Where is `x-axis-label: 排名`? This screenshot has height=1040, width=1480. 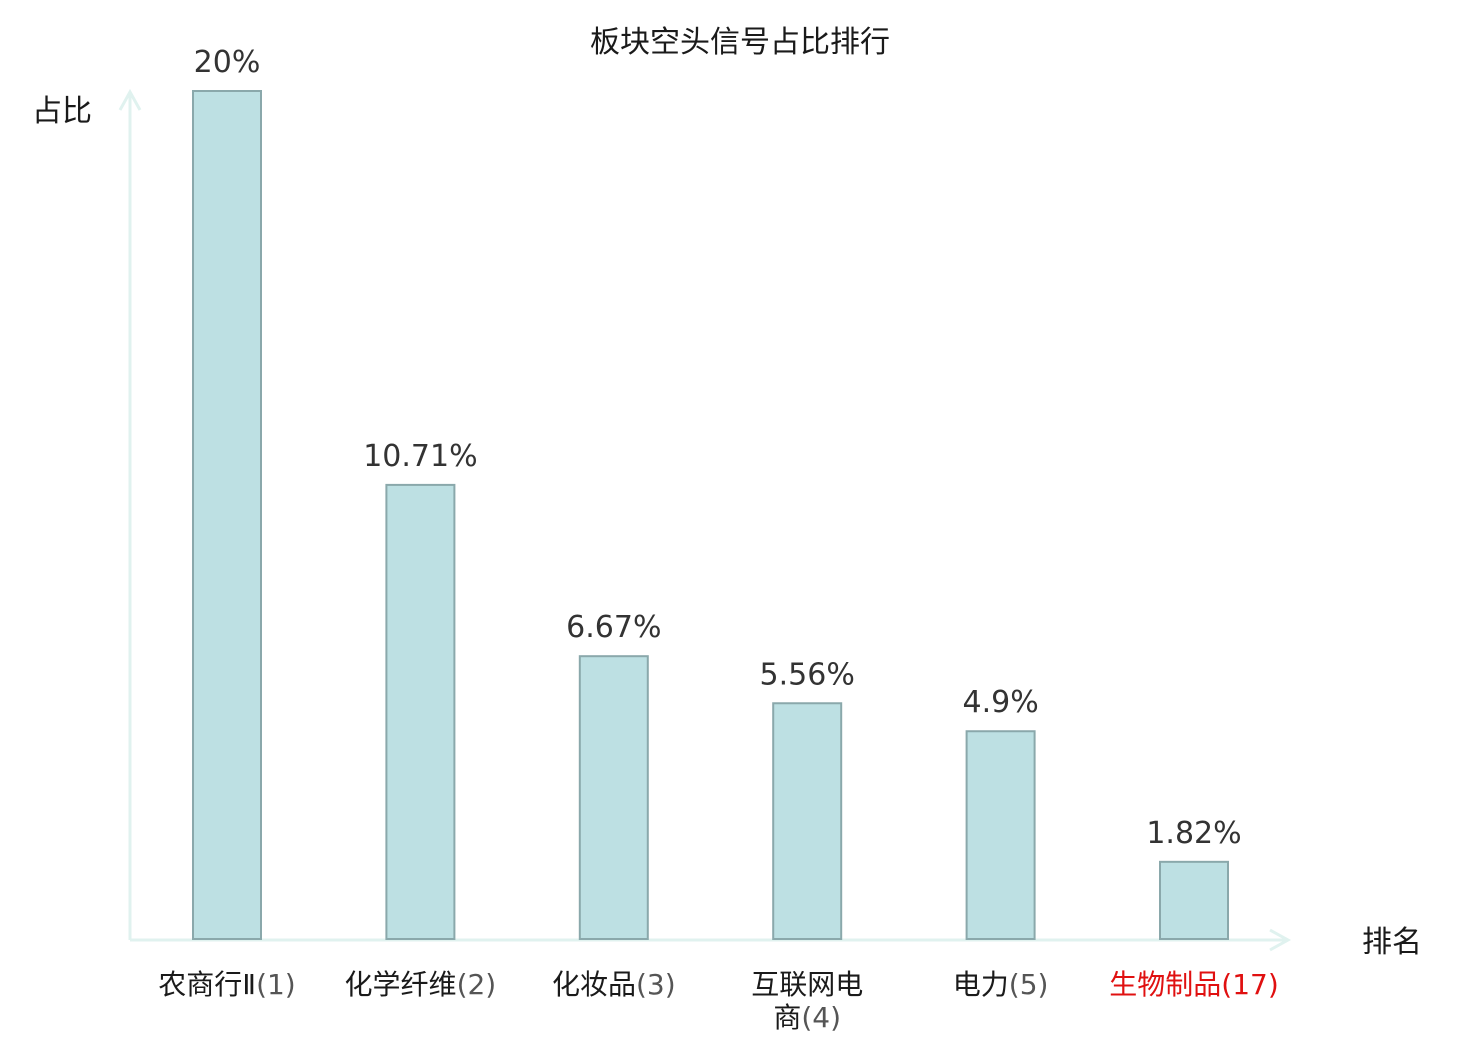
x-axis-label: 排名 is located at coordinates (1392, 942).